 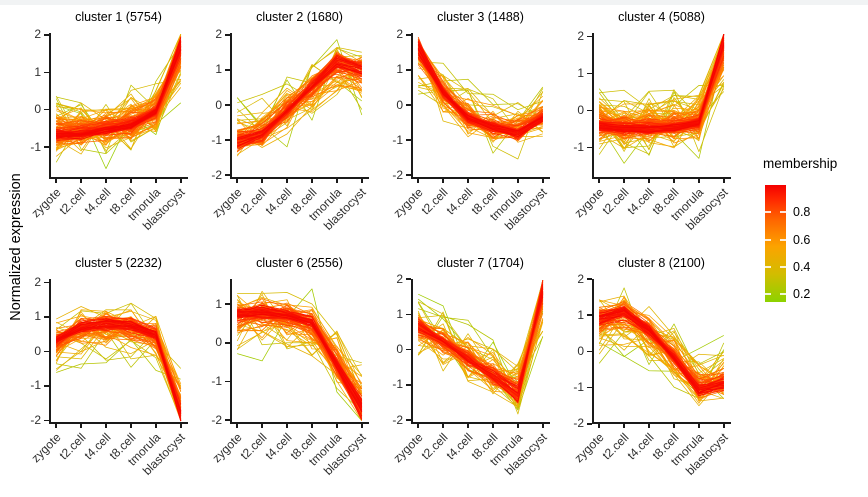 What do you see at coordinates (802, 212) in the screenshot?
I see `legend-tick-label: 0.8` at bounding box center [802, 212].